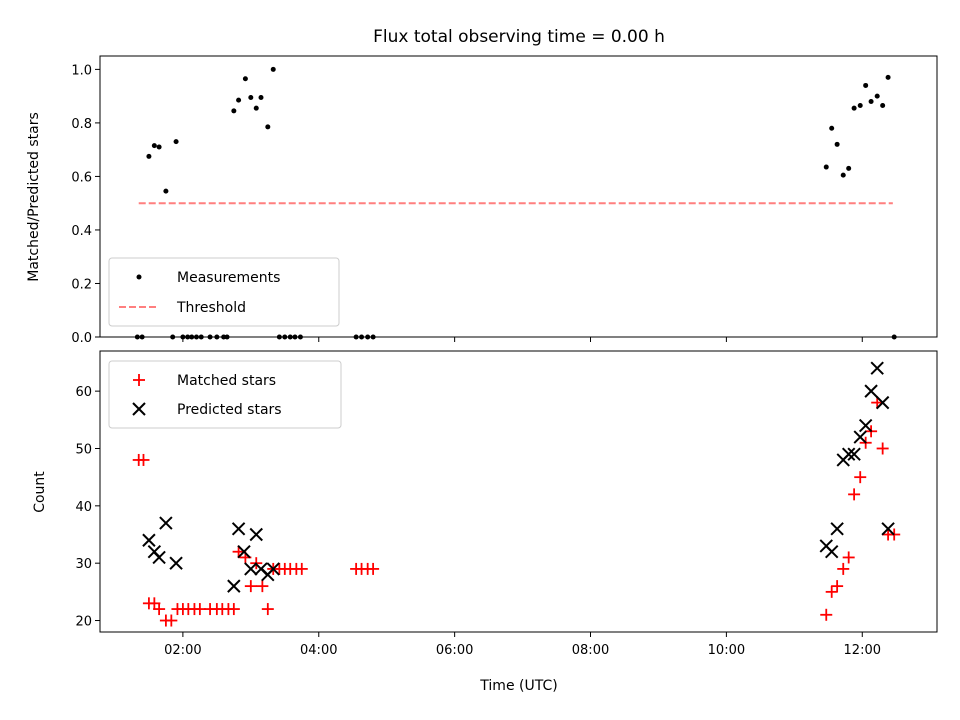  I want to click on top-y-tick-label: 0.4, so click(81, 231).